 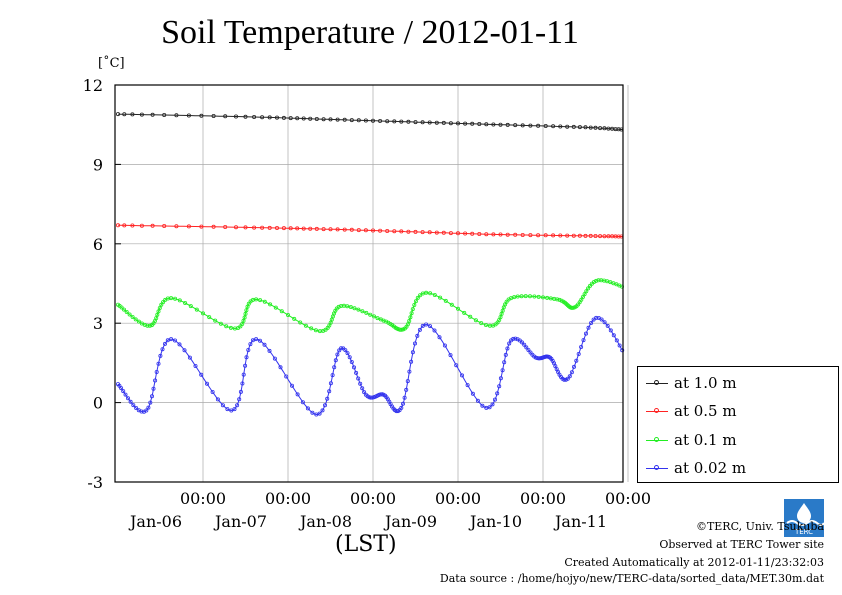 I want to click on terc-logo-icon: TERC, so click(x=804, y=518).